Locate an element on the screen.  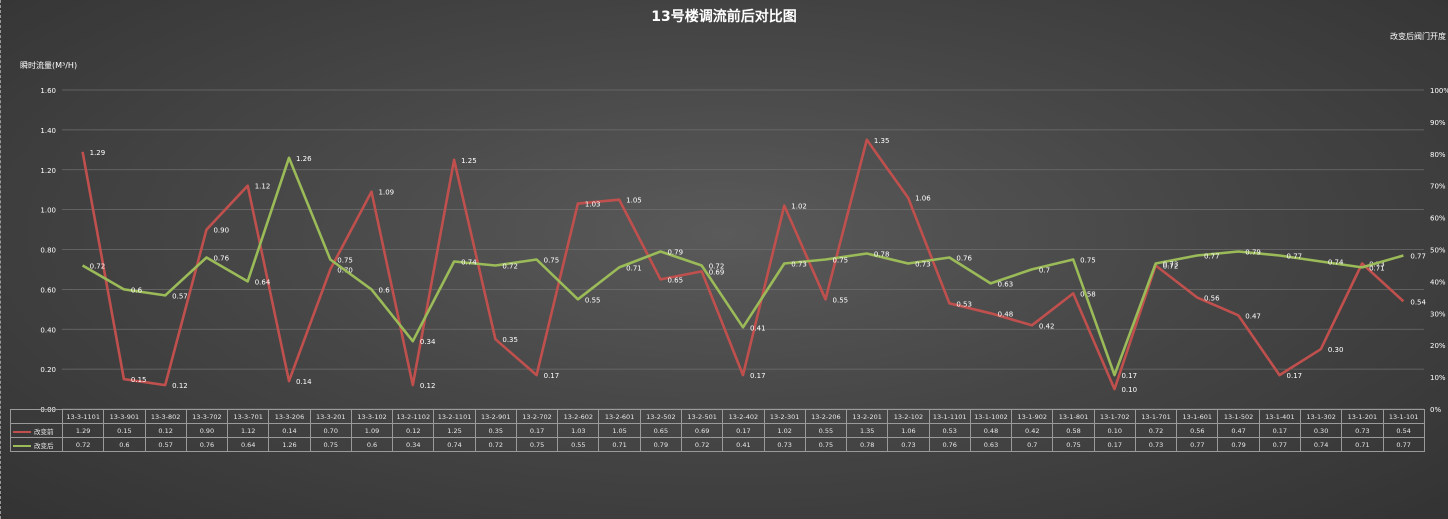
data-label: 0.34 is located at coordinates (428, 342).